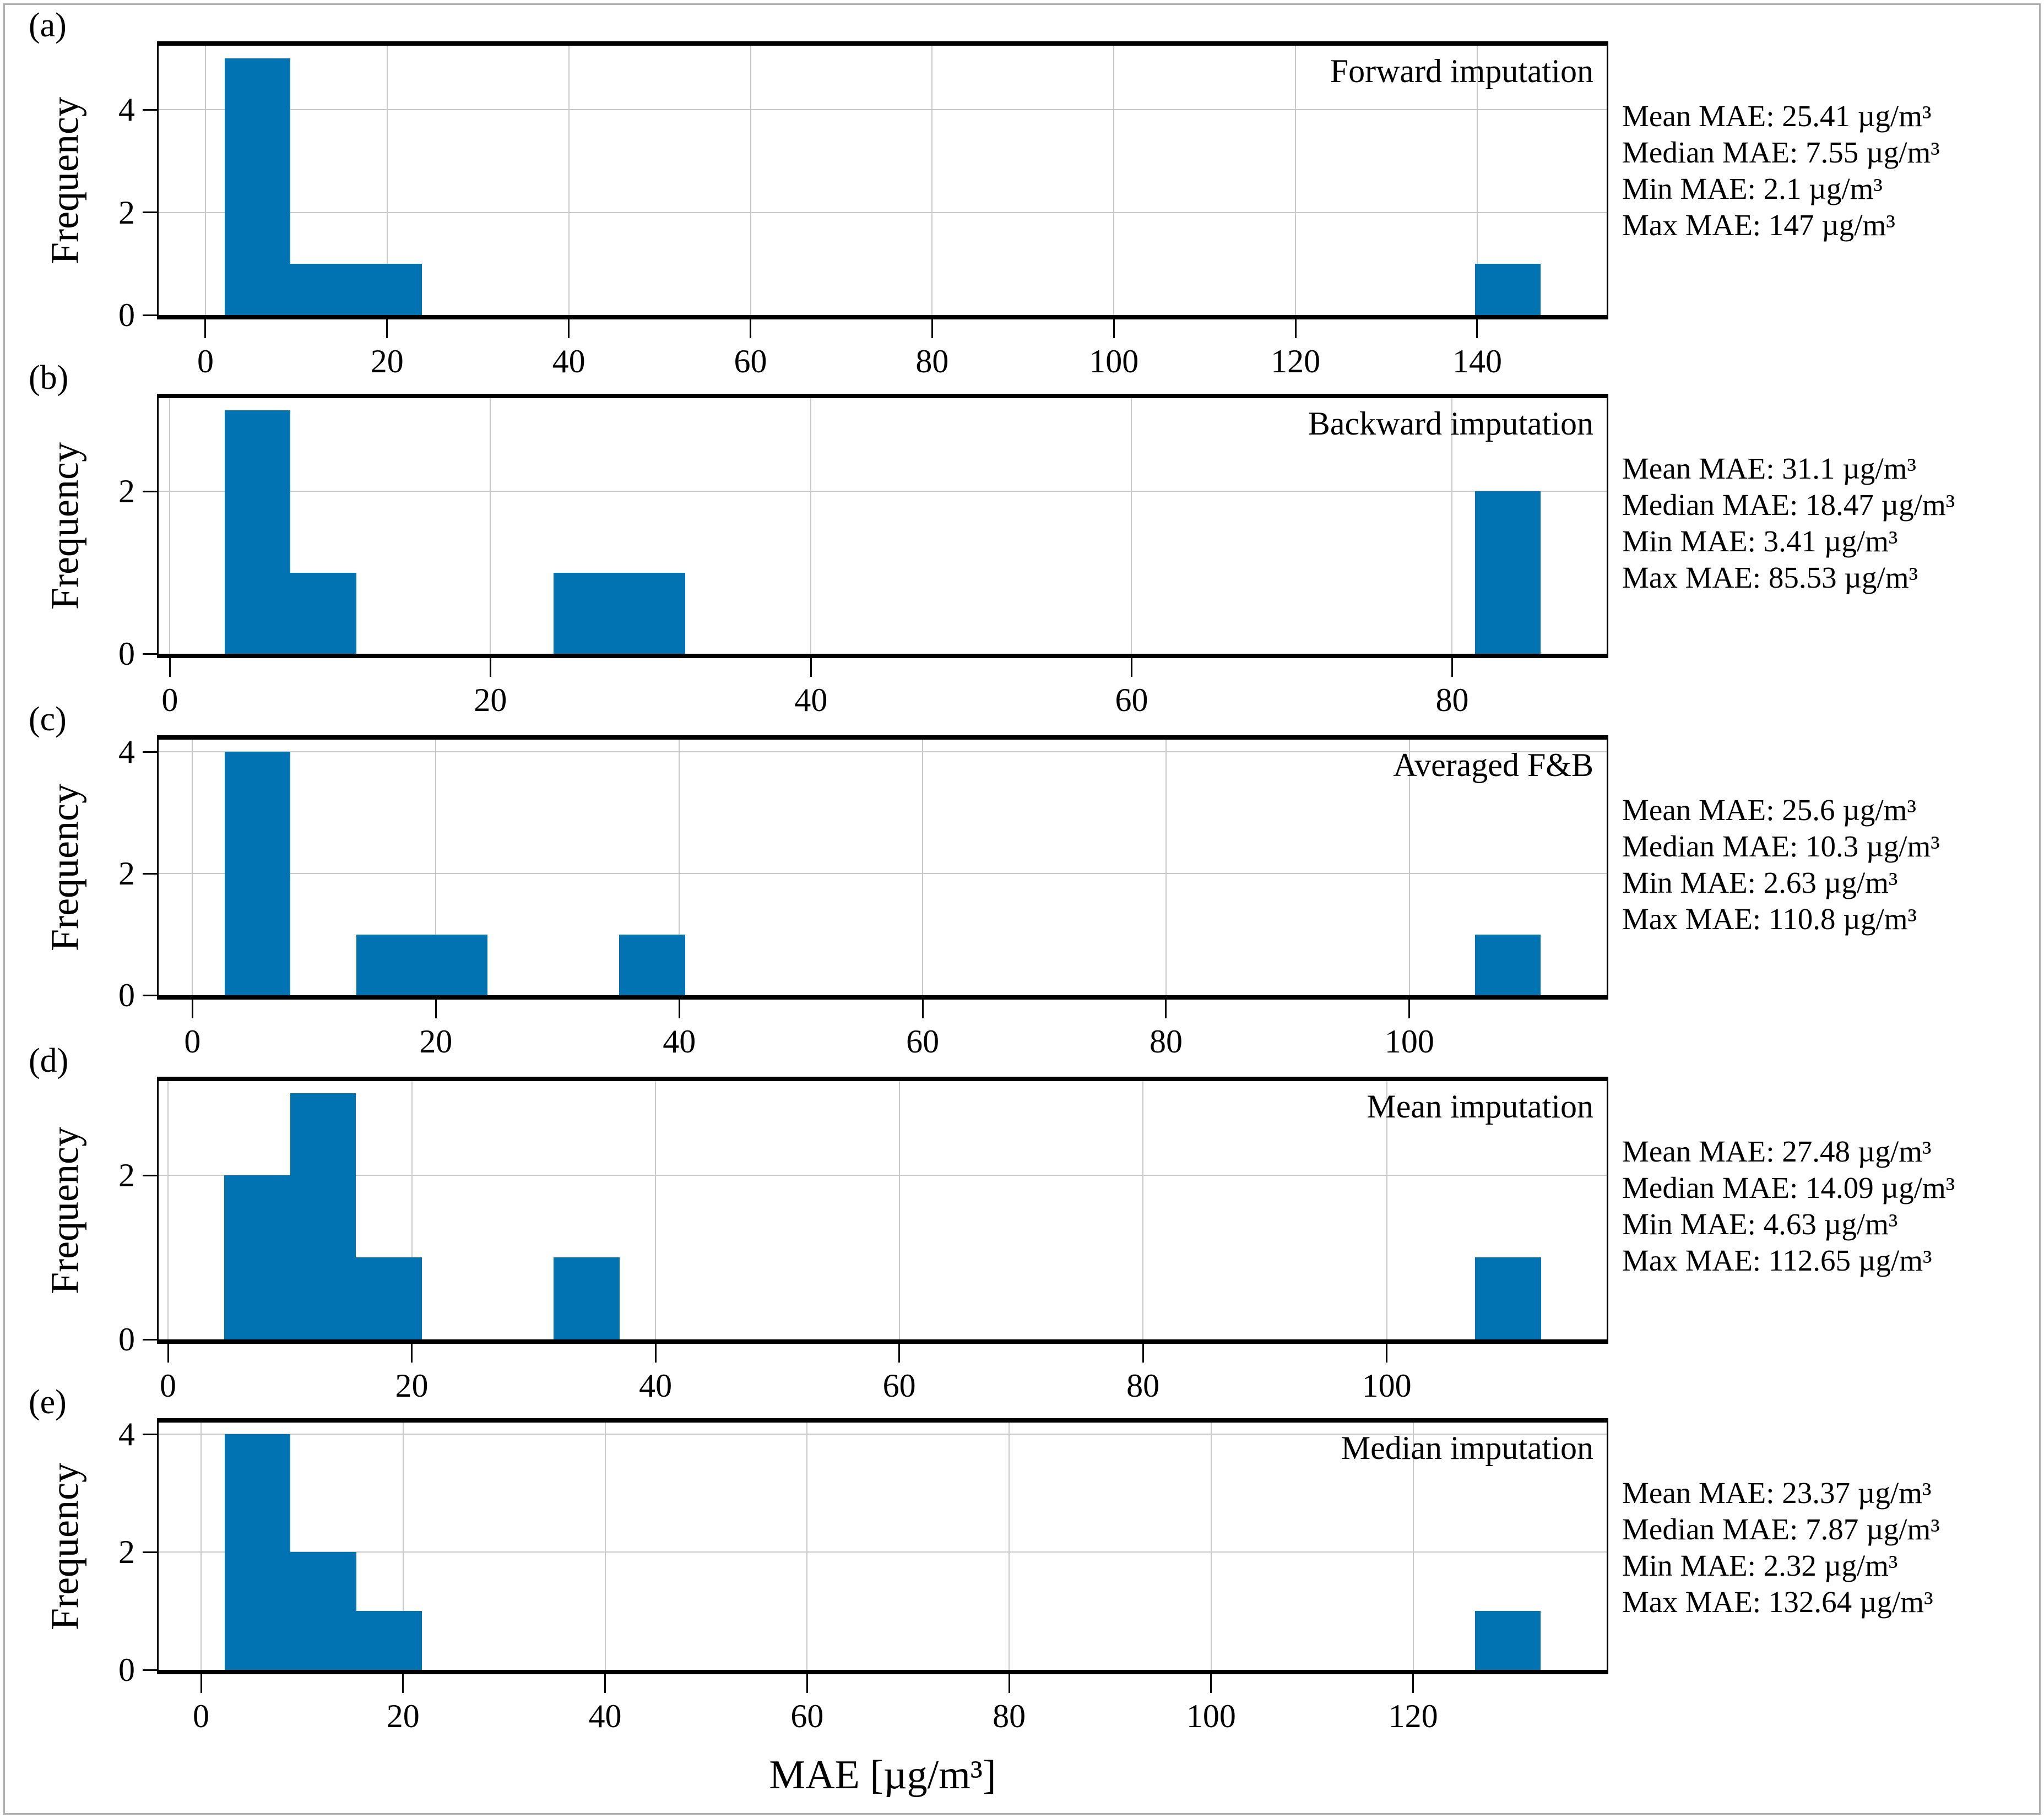 The width and height of the screenshot is (2044, 1818). Describe the element at coordinates (1760, 1224) in the screenshot. I see `stats-line: Min MAE: 4.63 µg/m³` at that location.